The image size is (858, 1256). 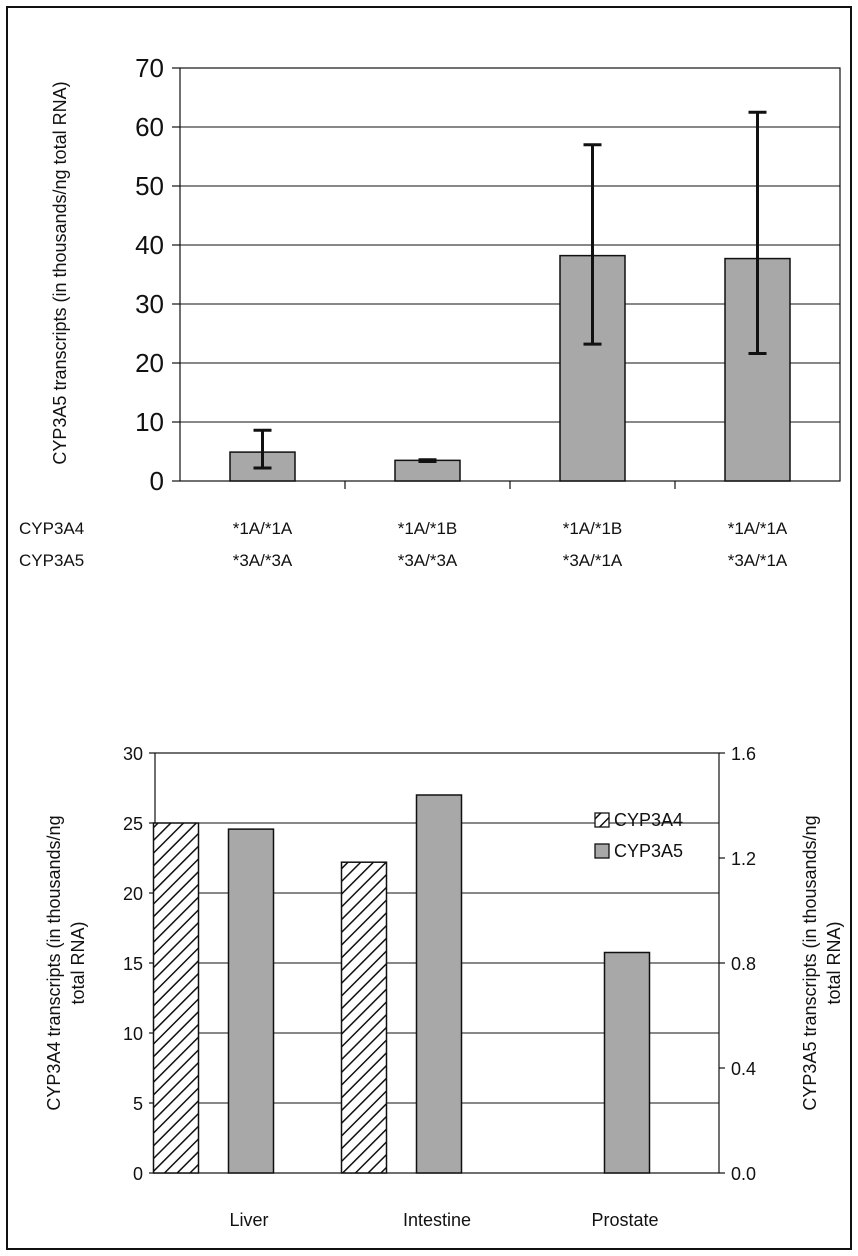 What do you see at coordinates (133, 894) in the screenshot?
I see `left-y-tick-label: 20` at bounding box center [133, 894].